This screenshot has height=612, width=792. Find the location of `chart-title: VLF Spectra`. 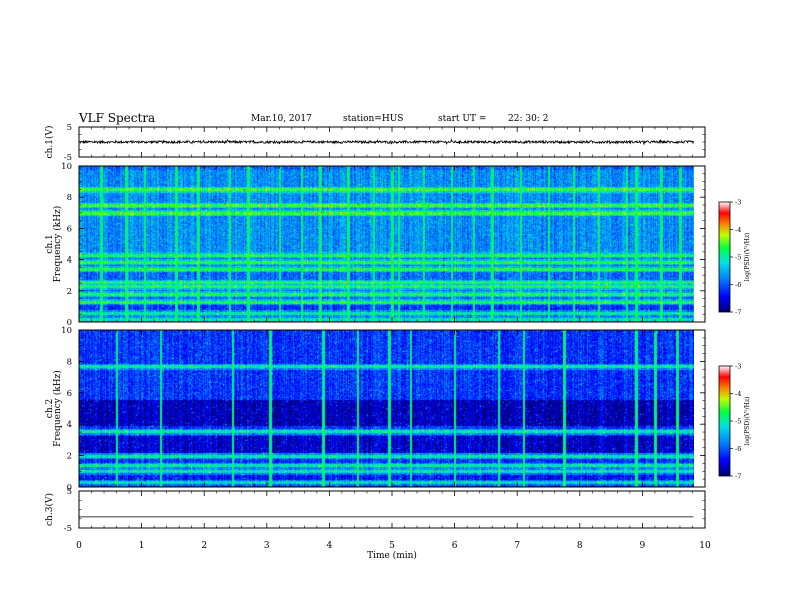

chart-title: VLF Spectra is located at coordinates (117, 118).